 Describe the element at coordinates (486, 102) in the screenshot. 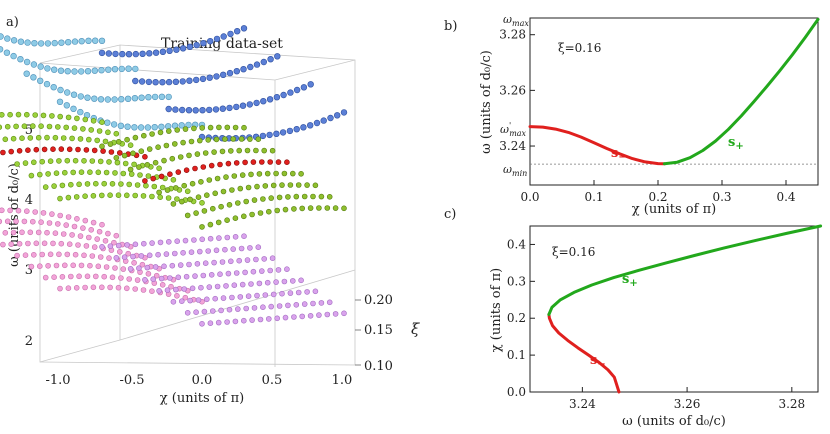

I see `panel-b-ylabel: ω (units of d₀/c)` at that location.